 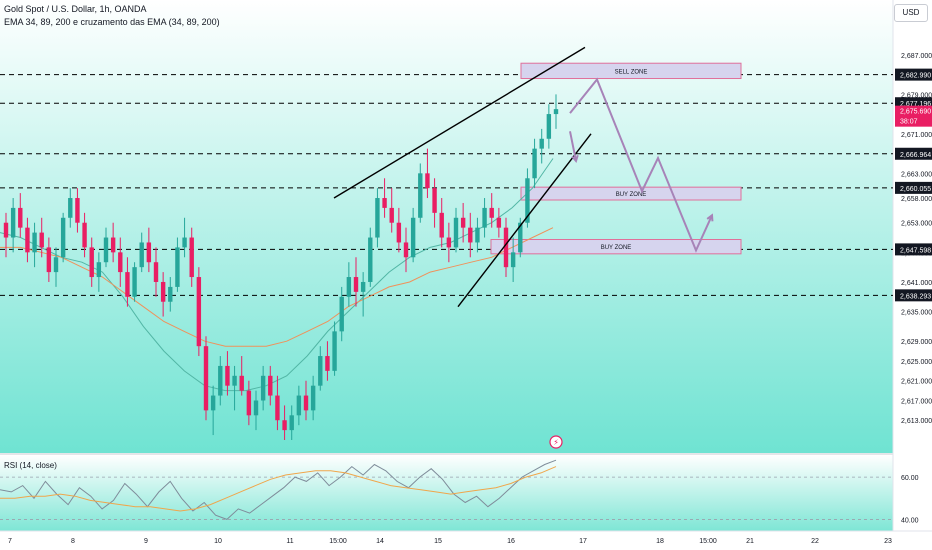 I want to click on x-tick-label: 15, so click(x=438, y=541).